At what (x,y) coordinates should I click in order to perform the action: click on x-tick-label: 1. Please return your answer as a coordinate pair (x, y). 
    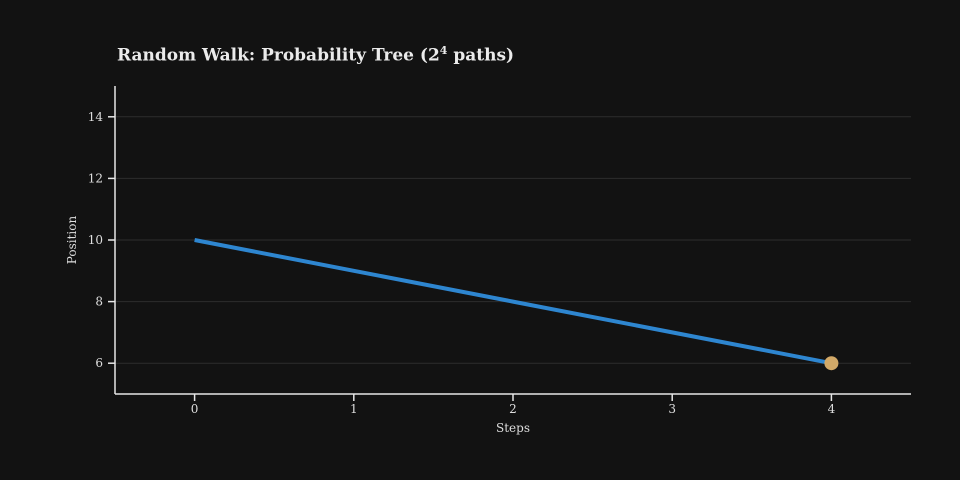
    Looking at the image, I should click on (354, 409).